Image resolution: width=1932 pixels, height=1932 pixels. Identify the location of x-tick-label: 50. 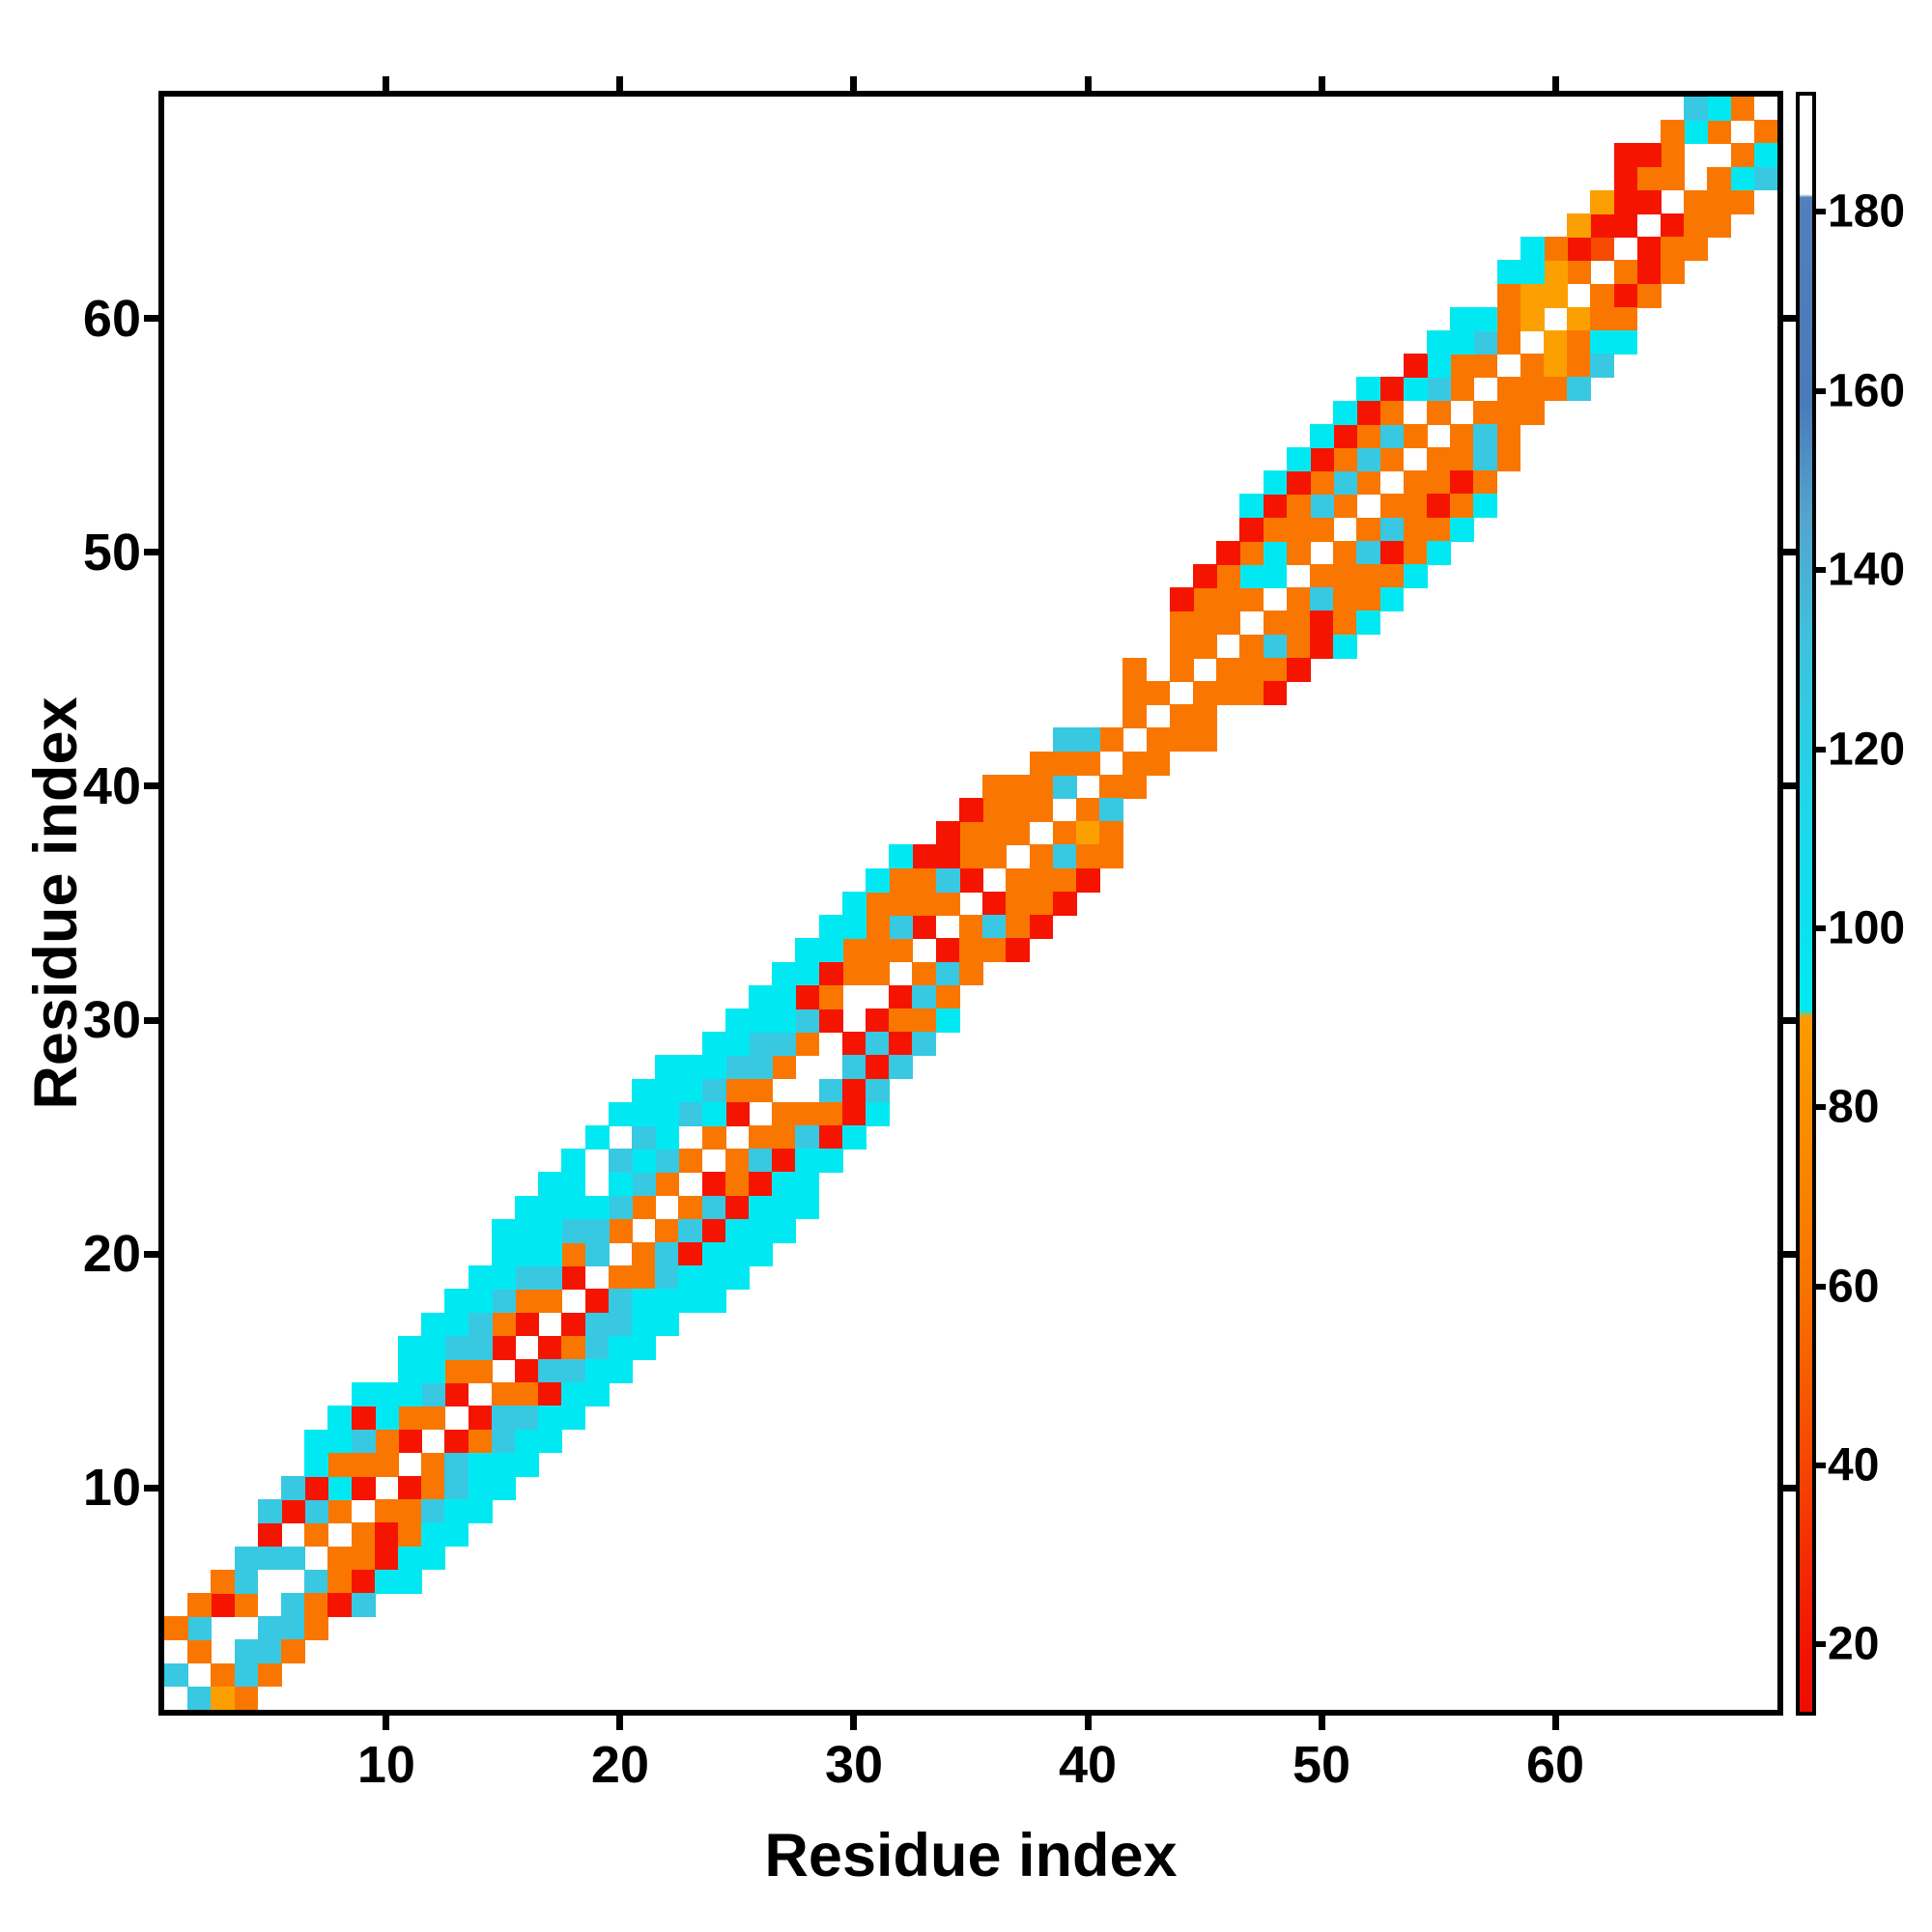
(1321, 1765).